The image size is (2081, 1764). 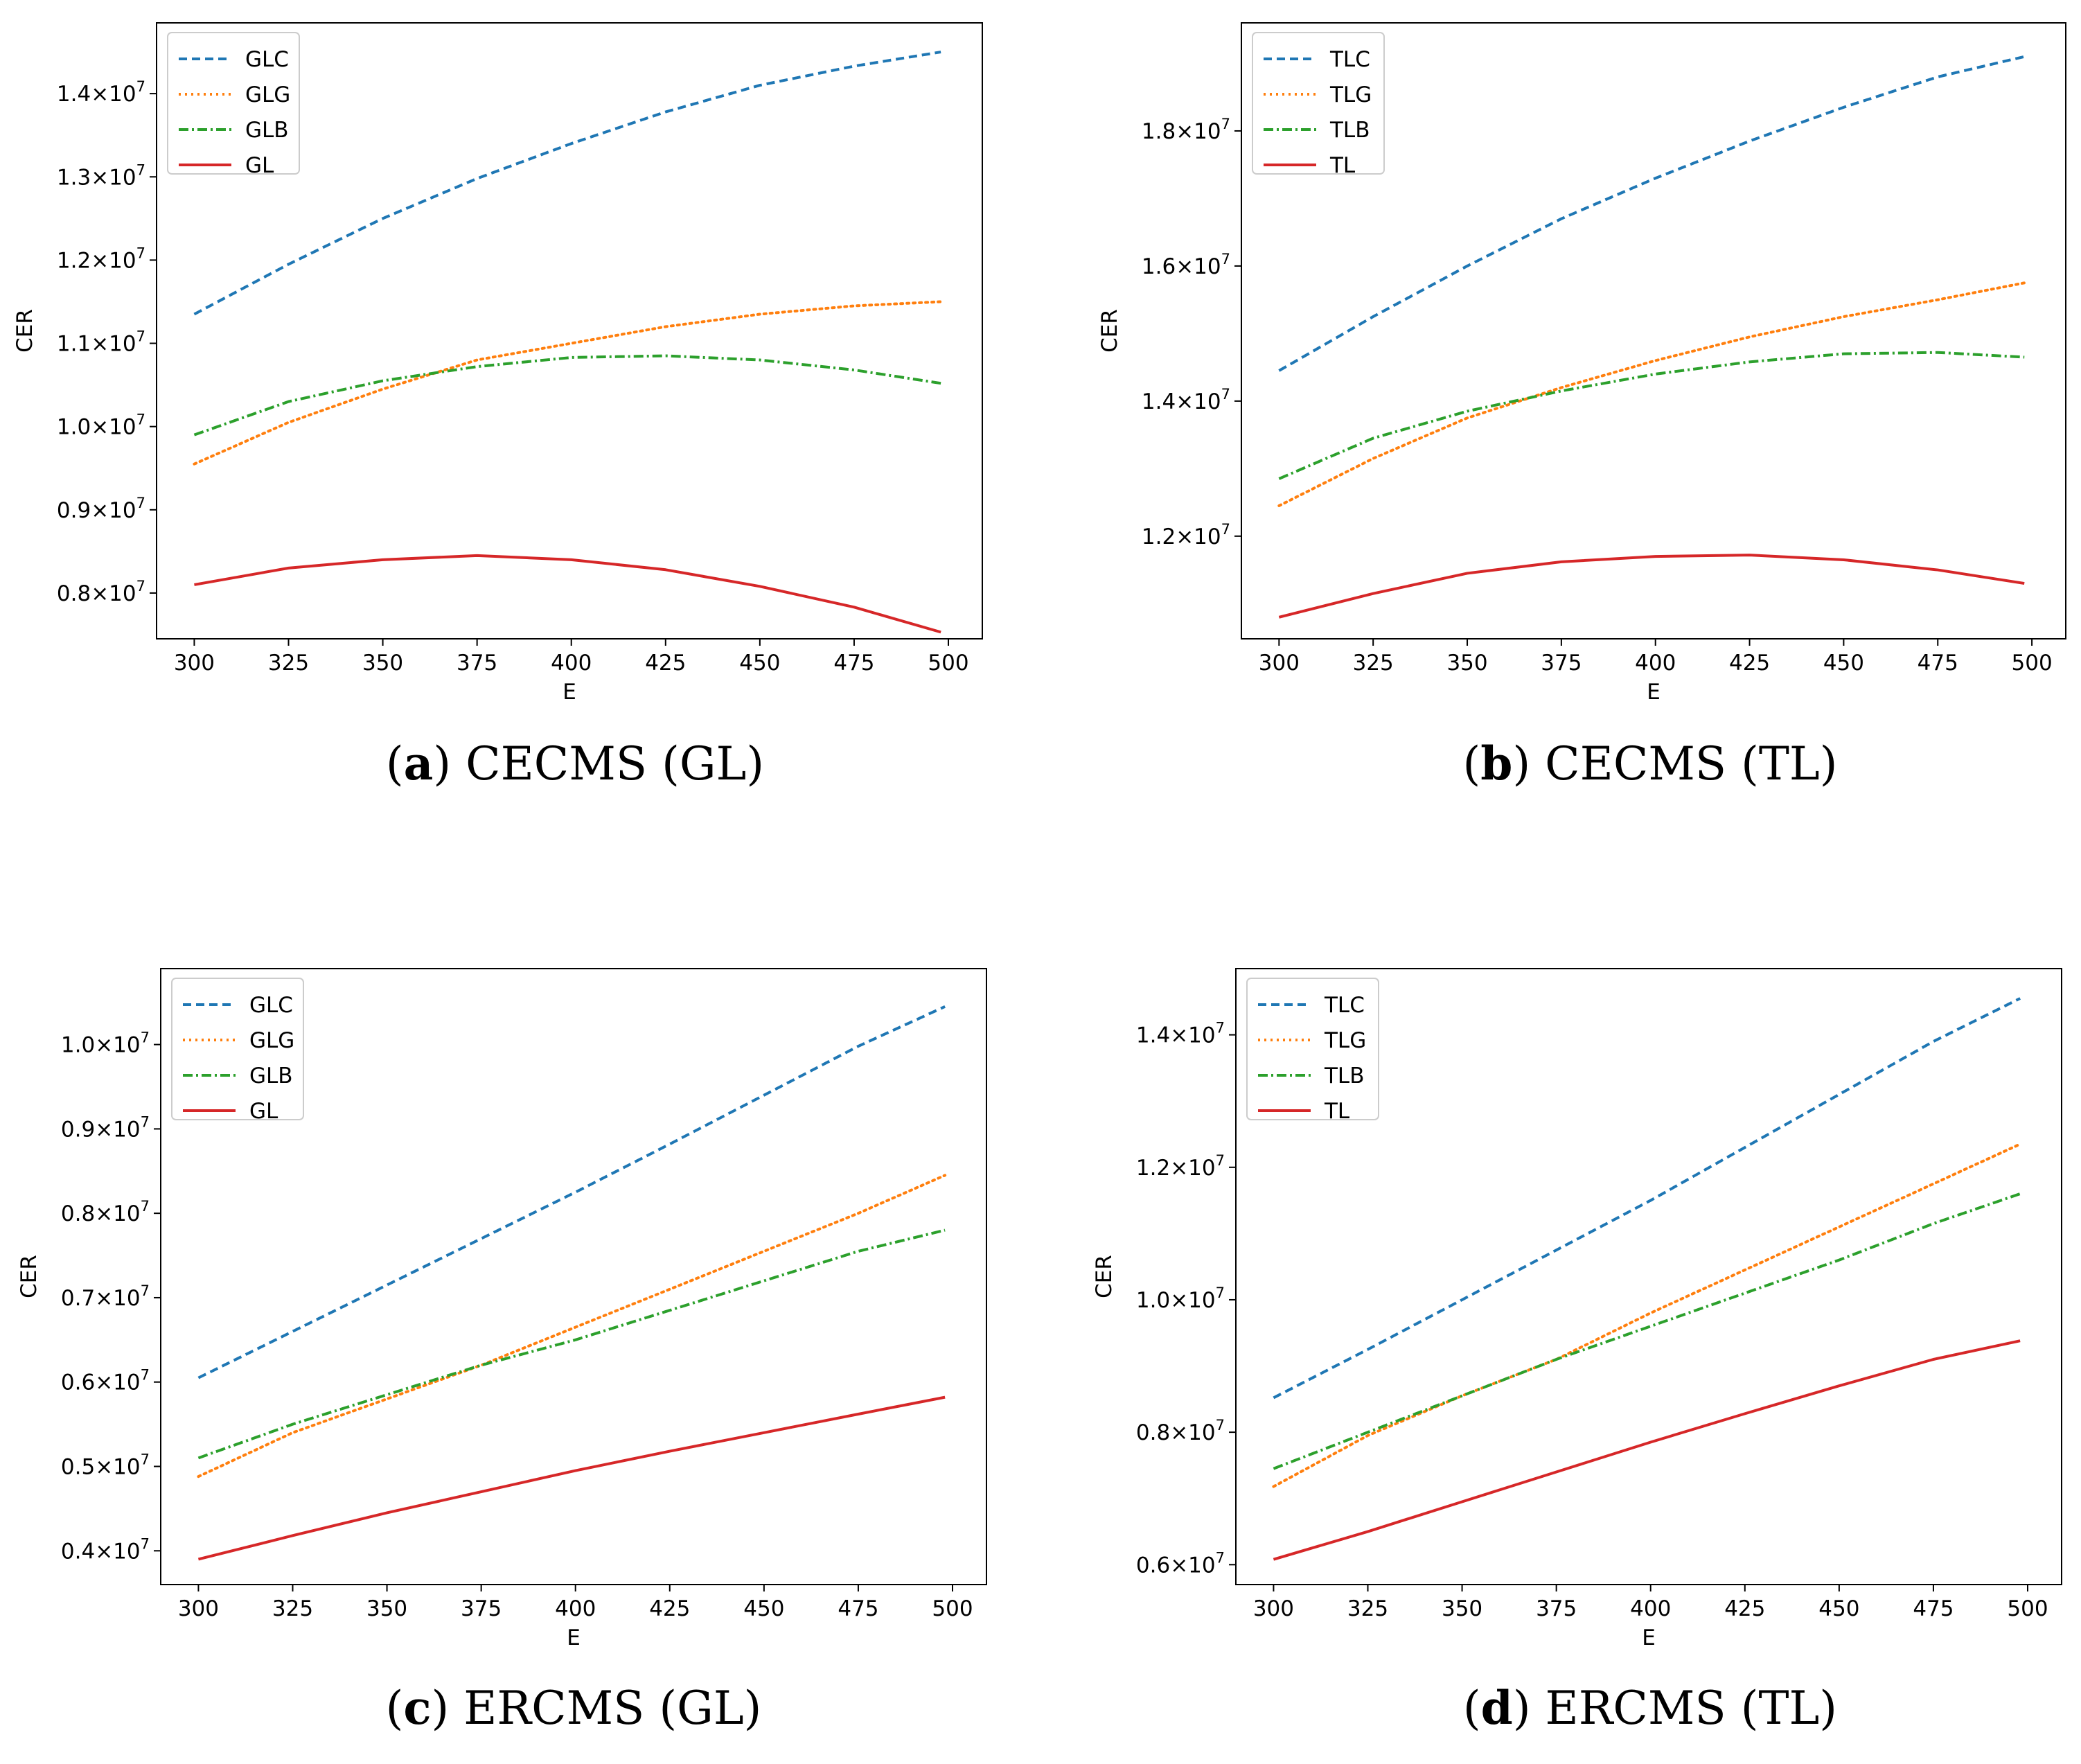 I want to click on y-tick-label: 1.3×10⁷, so click(x=101, y=175).